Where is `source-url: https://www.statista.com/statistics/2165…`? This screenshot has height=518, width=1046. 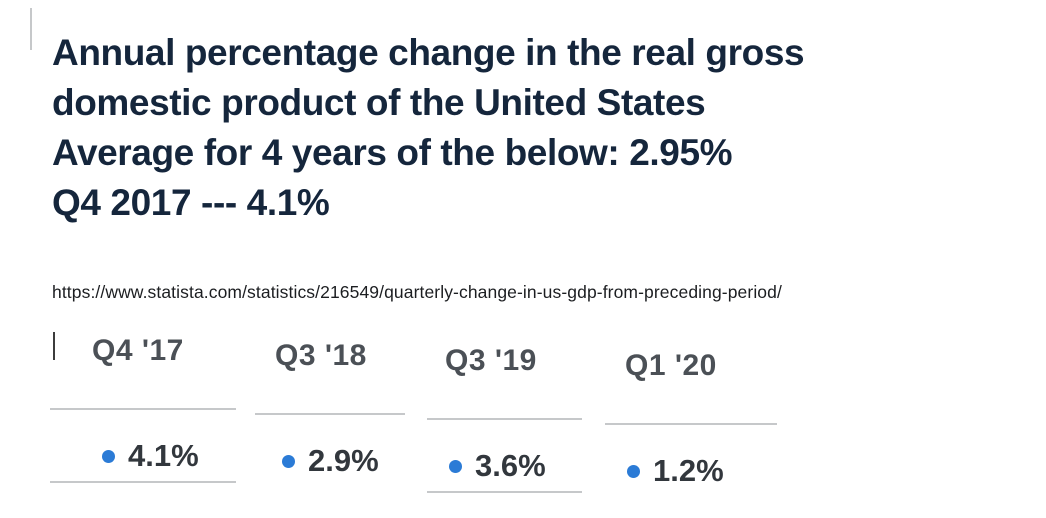 source-url: https://www.statista.com/statistics/2165… is located at coordinates (417, 292).